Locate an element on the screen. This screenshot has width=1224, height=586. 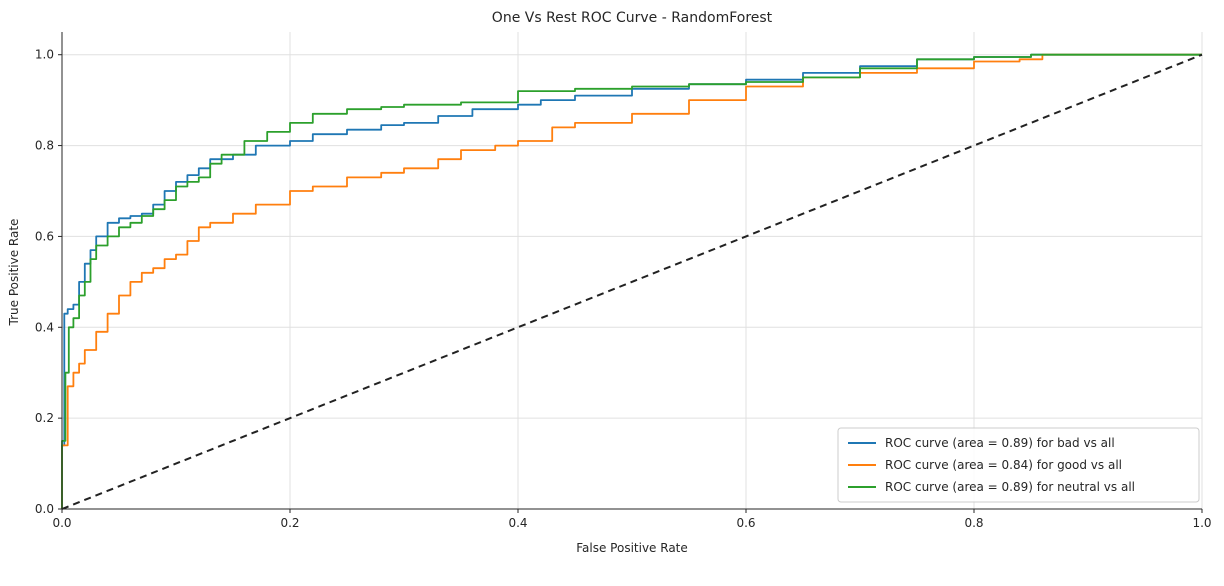
y-axis-label: True Positive Rate is located at coordinates (14, 273).